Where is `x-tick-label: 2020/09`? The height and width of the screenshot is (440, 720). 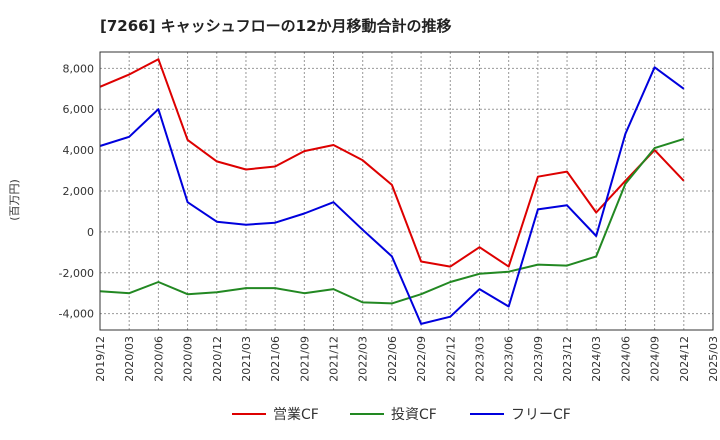
x-tick-label: 2020/09 is located at coordinates (188, 359).